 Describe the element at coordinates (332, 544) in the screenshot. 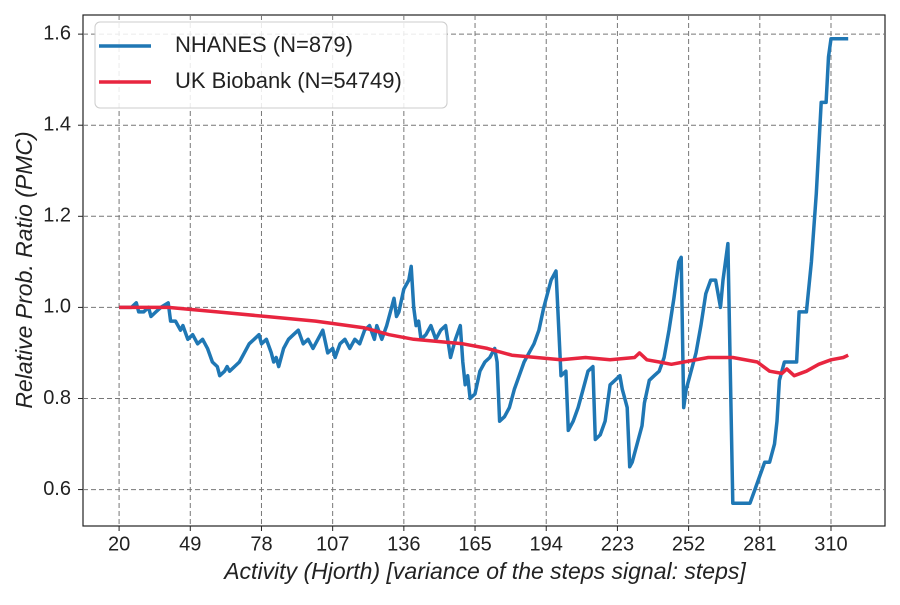

I see `x-tick-label: 107` at that location.